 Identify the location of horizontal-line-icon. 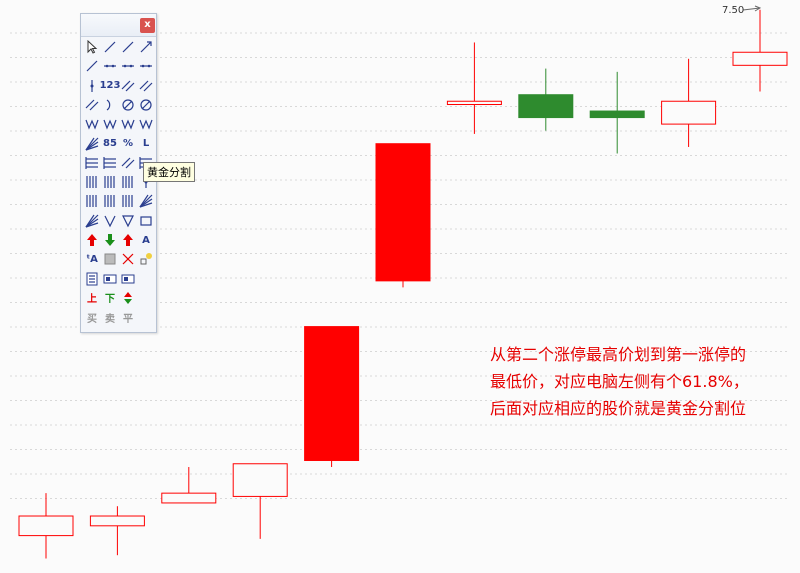
(146, 66).